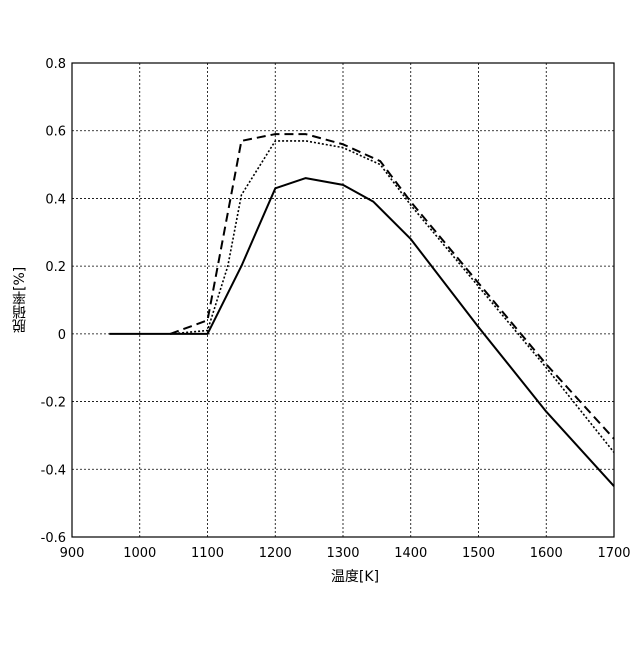  What do you see at coordinates (62, 335) in the screenshot?
I see `y-tick-label: 0` at bounding box center [62, 335].